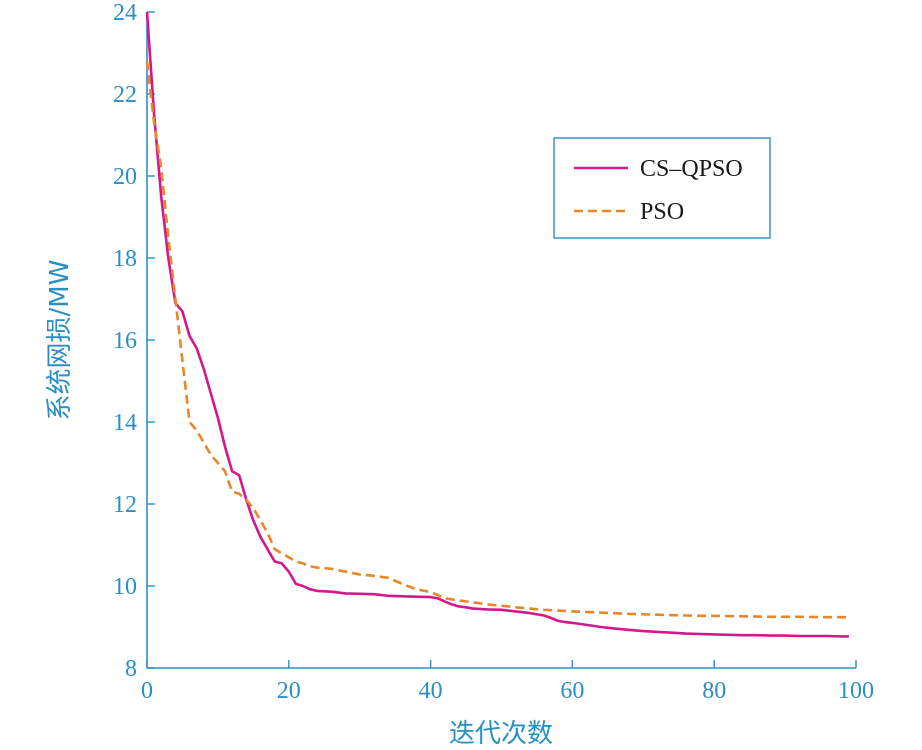 The width and height of the screenshot is (922, 750). I want to click on legend-label-pso: PSO, so click(662, 212).